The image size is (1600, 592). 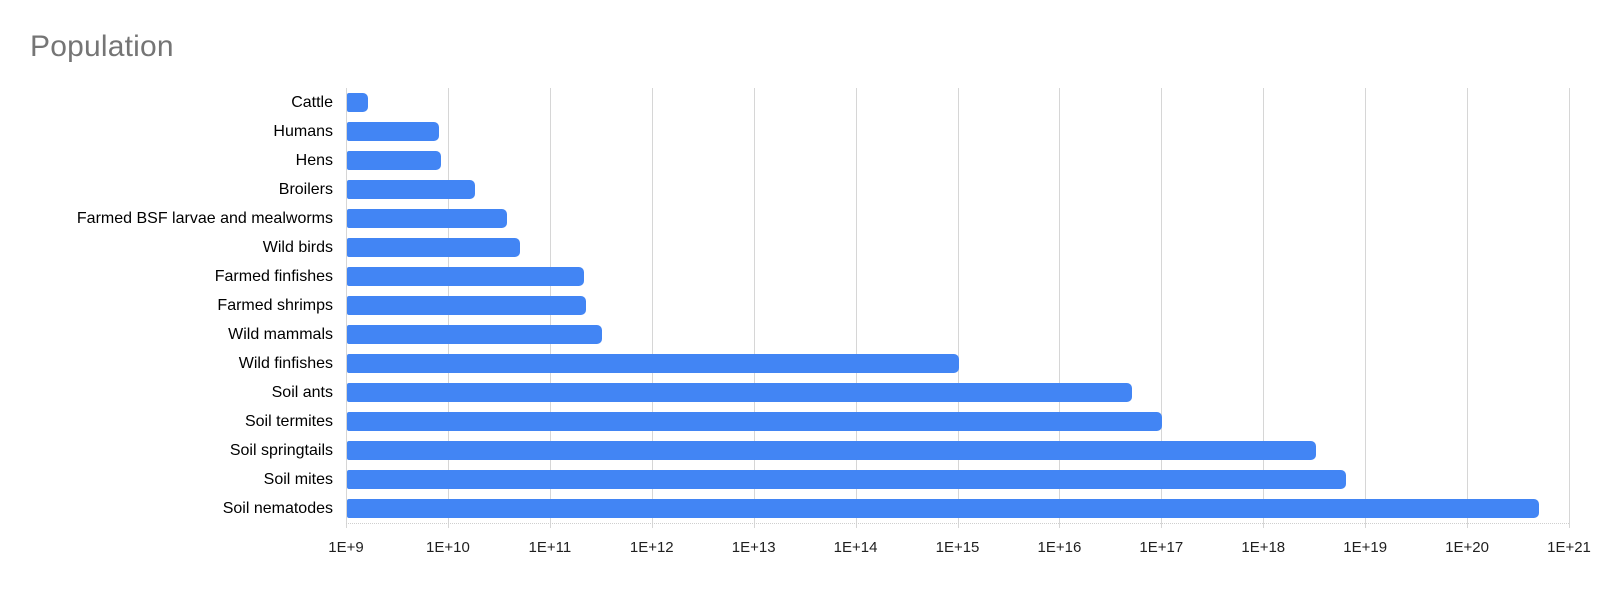 I want to click on bar-soil-nematodes, so click(x=943, y=508).